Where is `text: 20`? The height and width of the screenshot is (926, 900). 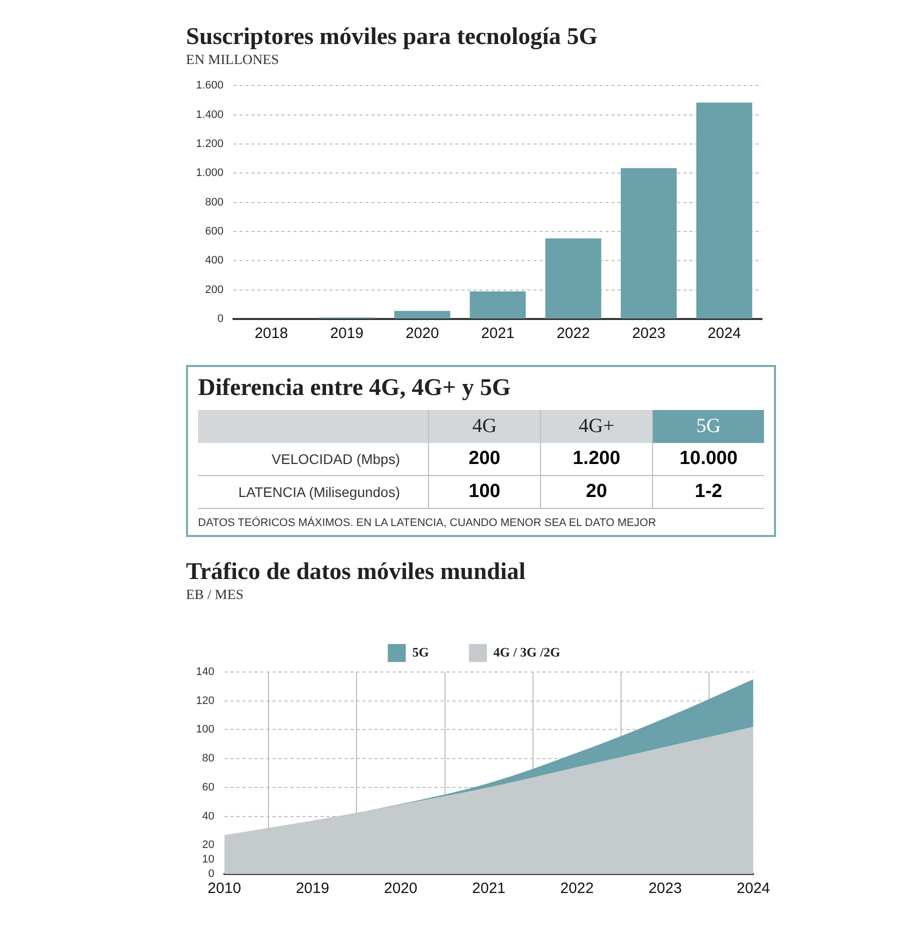 text: 20 is located at coordinates (597, 491).